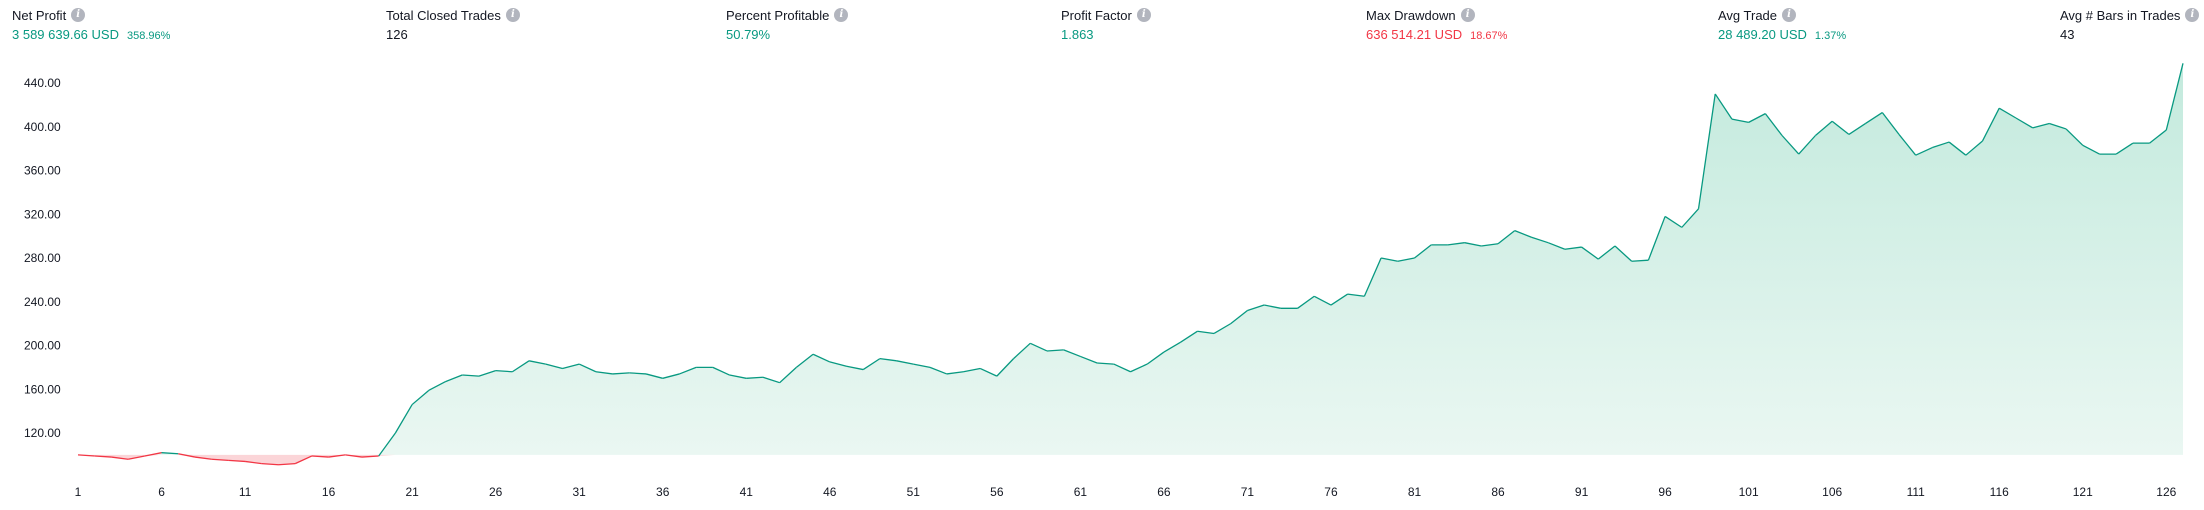 The image size is (2204, 510). What do you see at coordinates (1414, 34) in the screenshot?
I see `metric-value: 636 514.21 USD` at bounding box center [1414, 34].